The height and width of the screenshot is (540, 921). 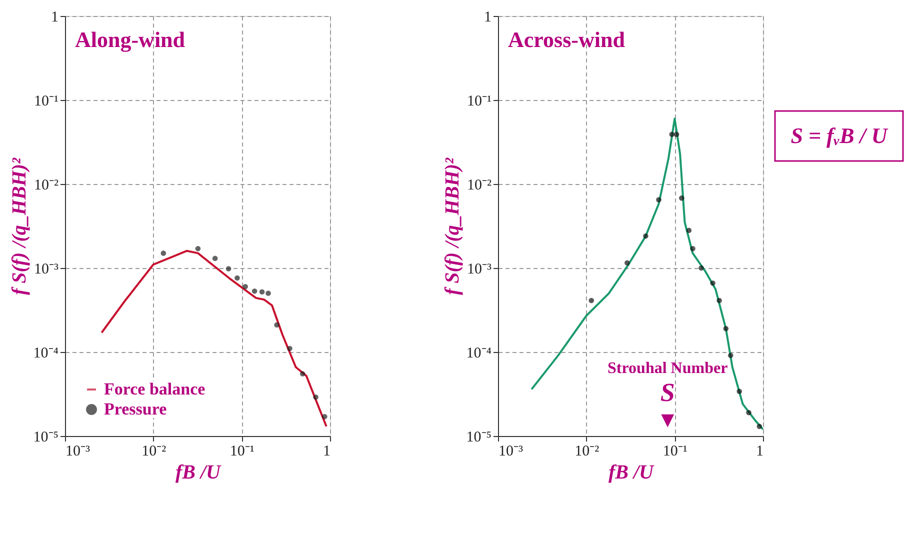 I want to click on legend-label: Force balance, so click(x=155, y=389).